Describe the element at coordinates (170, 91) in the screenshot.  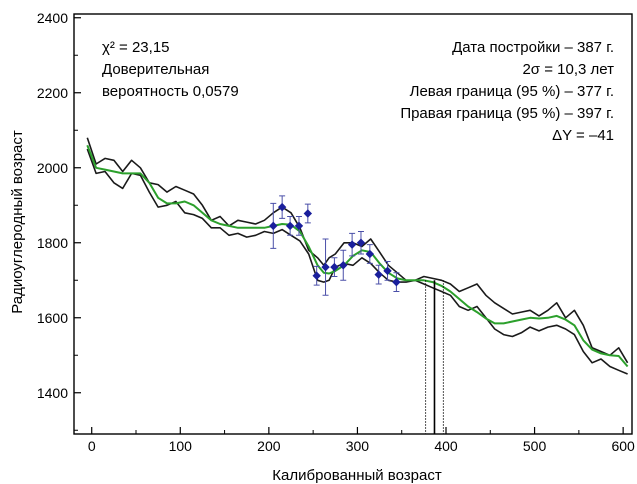
I see `annotation-left-line: вероятность 0,0579` at that location.